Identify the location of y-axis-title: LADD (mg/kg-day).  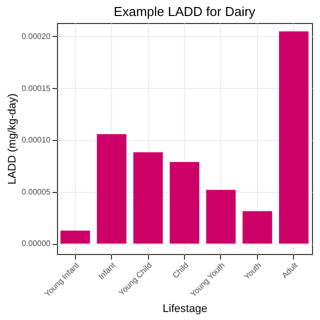
(12, 139).